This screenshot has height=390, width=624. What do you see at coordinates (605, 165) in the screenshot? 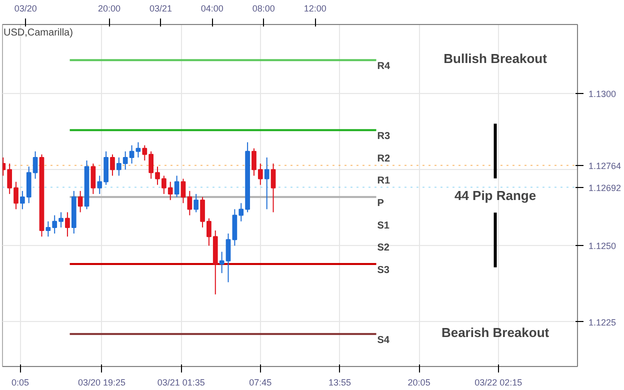
I see `ref-line-label: 1.12764` at bounding box center [605, 165].